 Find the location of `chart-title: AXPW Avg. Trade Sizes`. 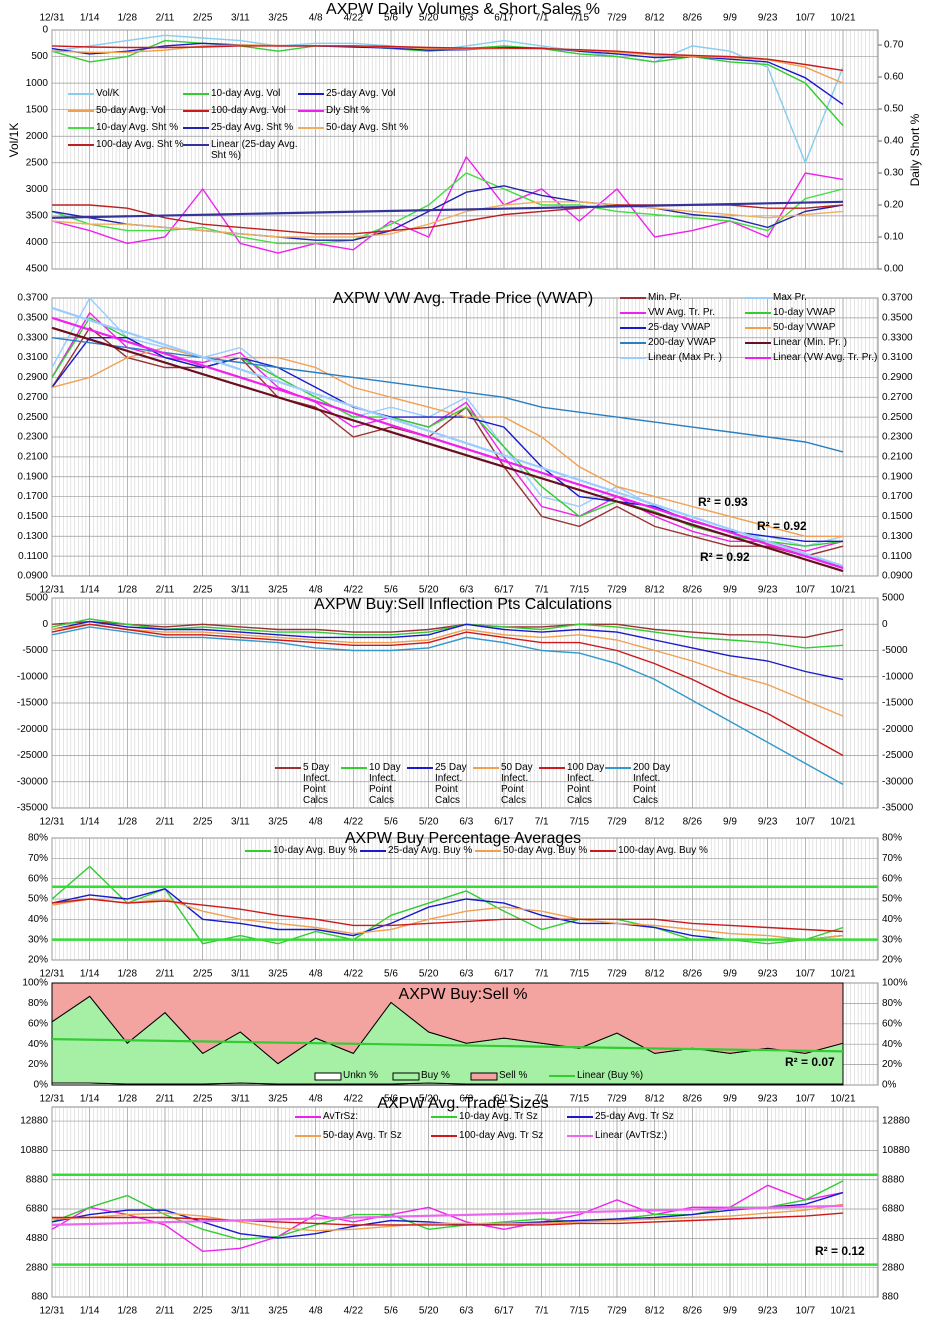

chart-title: AXPW Avg. Trade Sizes is located at coordinates (462, 1103).